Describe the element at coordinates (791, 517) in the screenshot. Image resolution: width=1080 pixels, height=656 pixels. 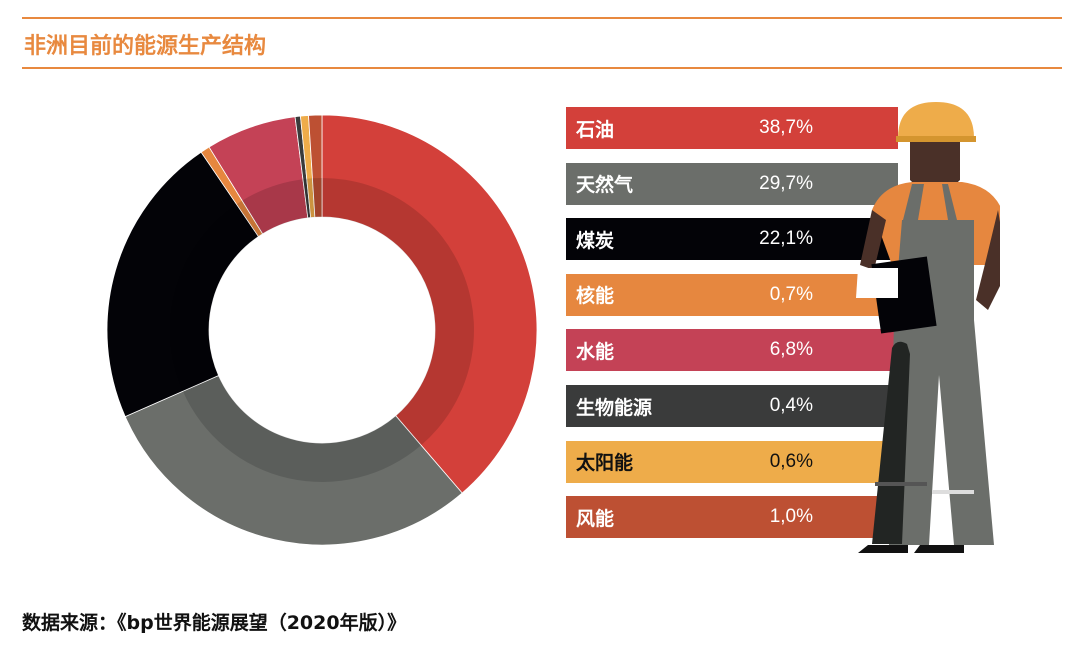
I see `legend-value: 1,0%` at that location.